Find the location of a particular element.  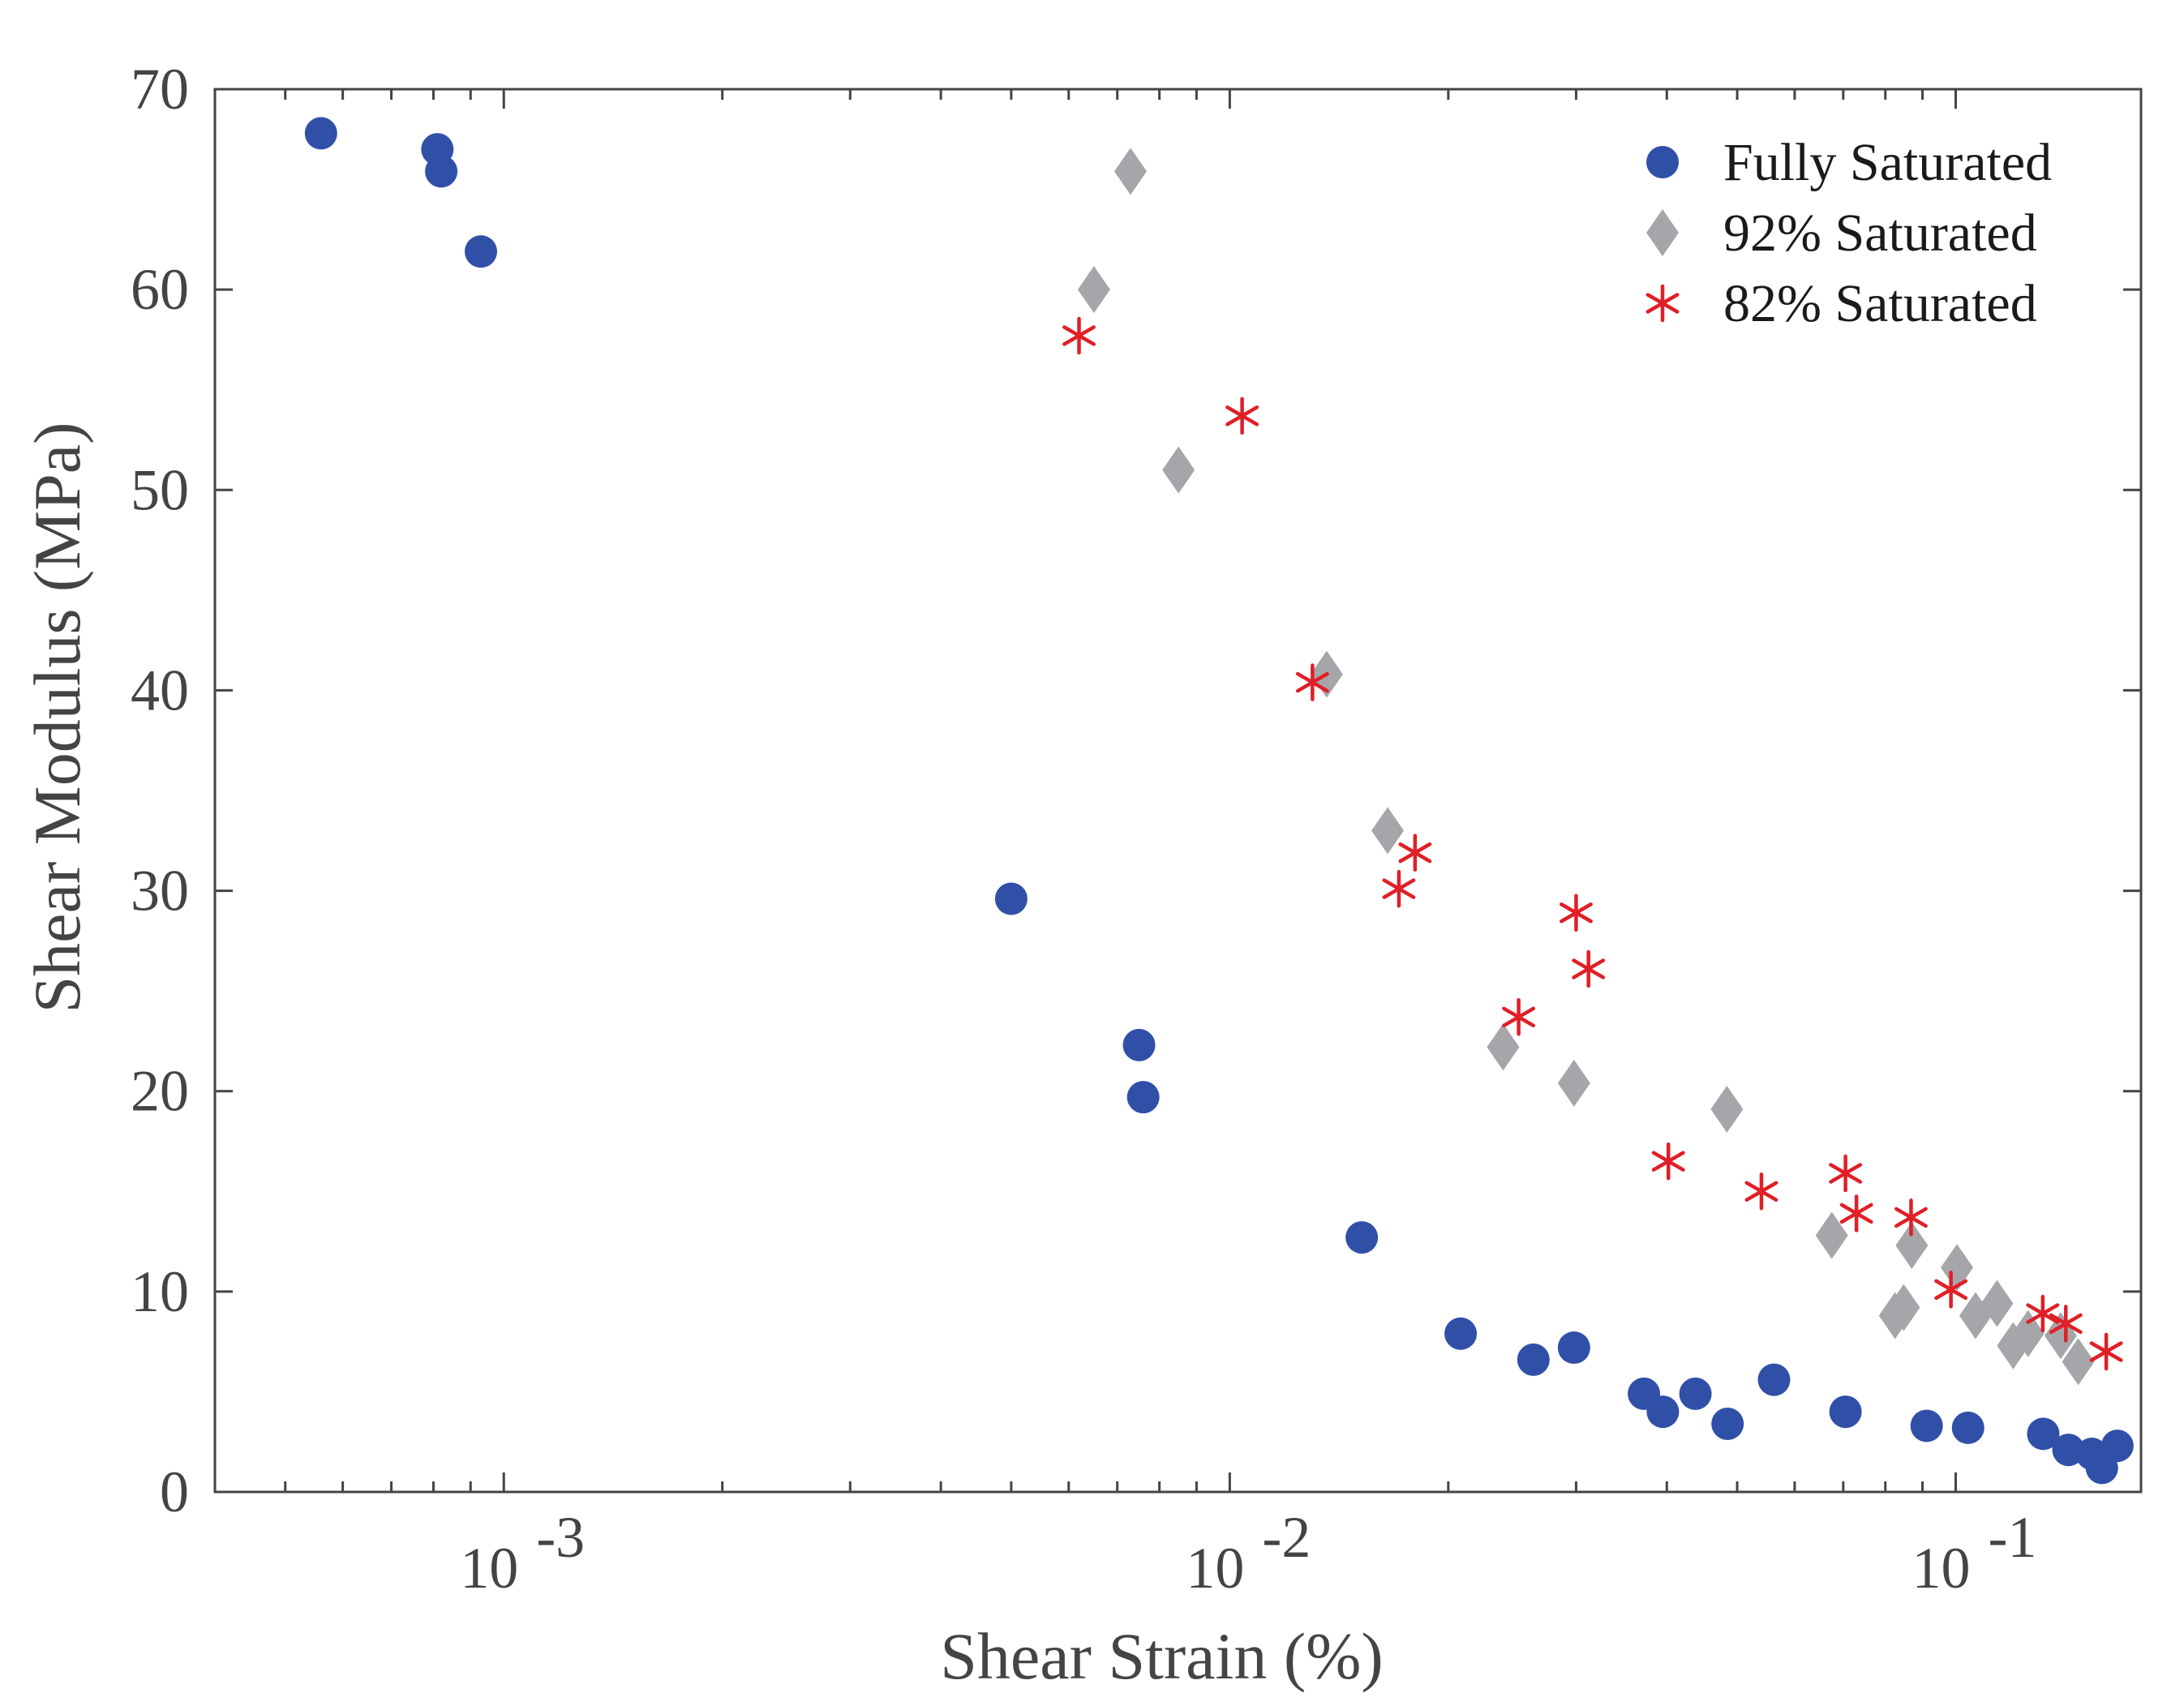

x-tick-exponent: -1 is located at coordinates (2012, 1537).